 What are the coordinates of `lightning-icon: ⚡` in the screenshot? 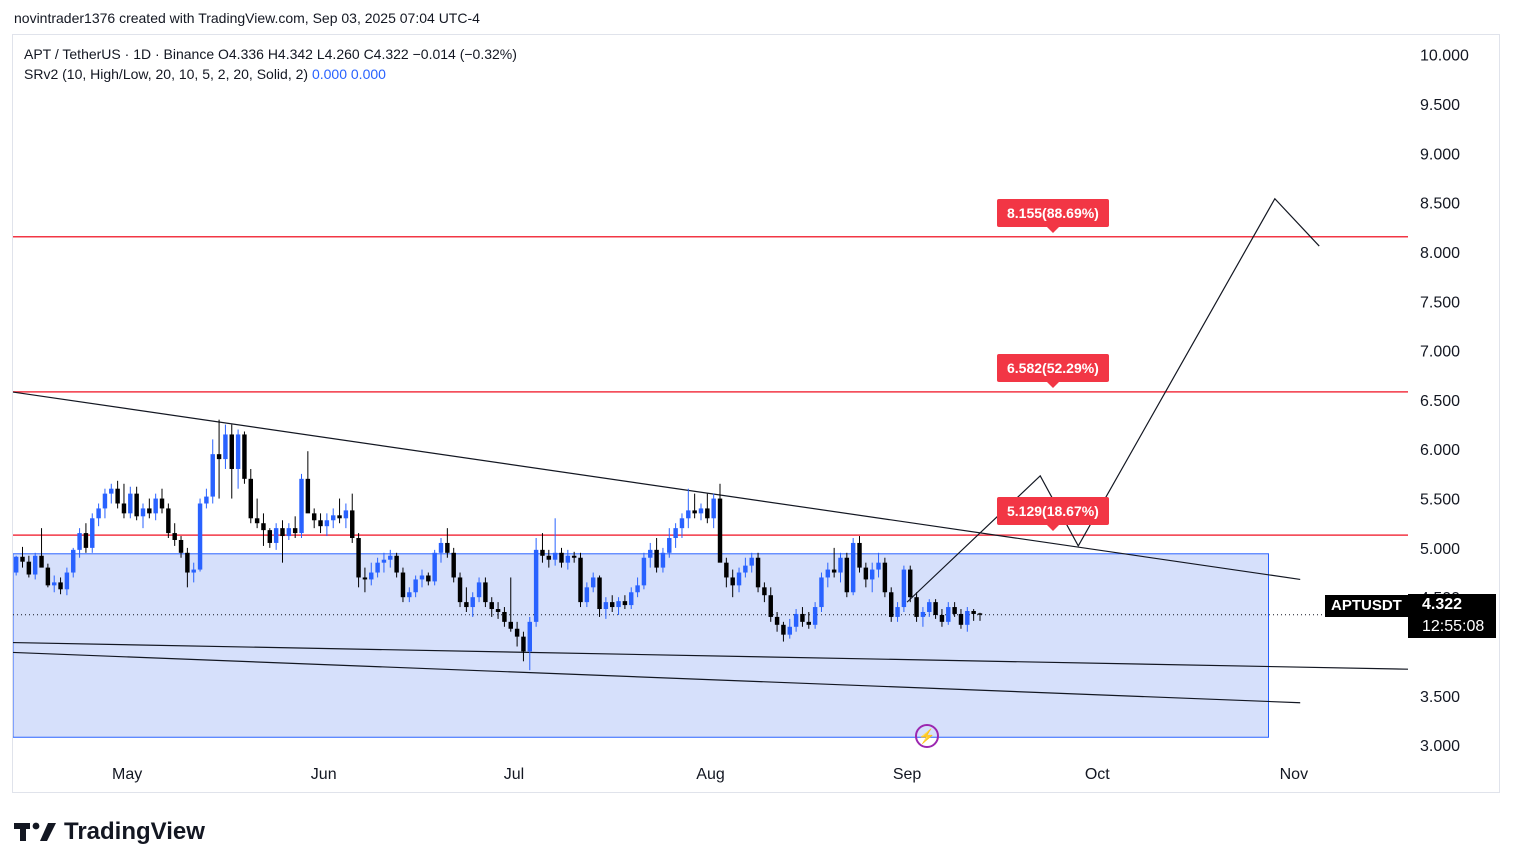 It's located at (927, 736).